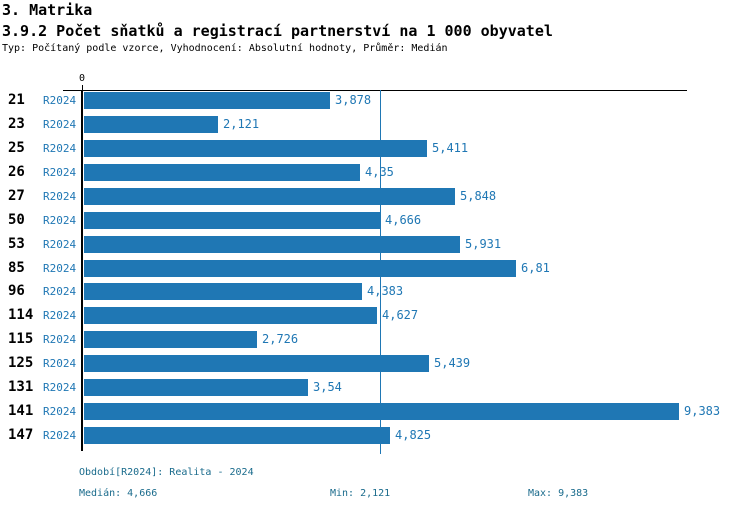  I want to click on chart-row: 53 R2024 5,931, so click(375, 244).